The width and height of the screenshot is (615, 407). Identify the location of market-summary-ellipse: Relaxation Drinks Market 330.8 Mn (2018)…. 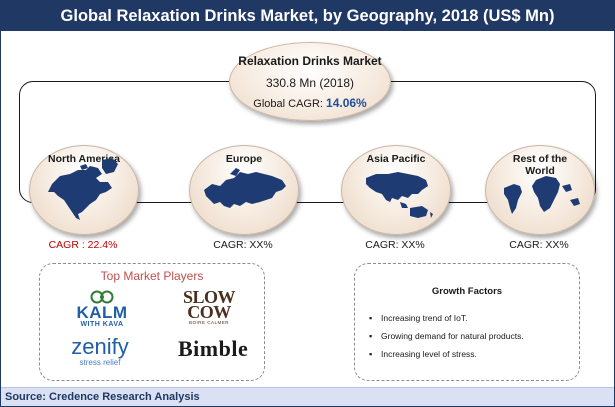
(310, 81).